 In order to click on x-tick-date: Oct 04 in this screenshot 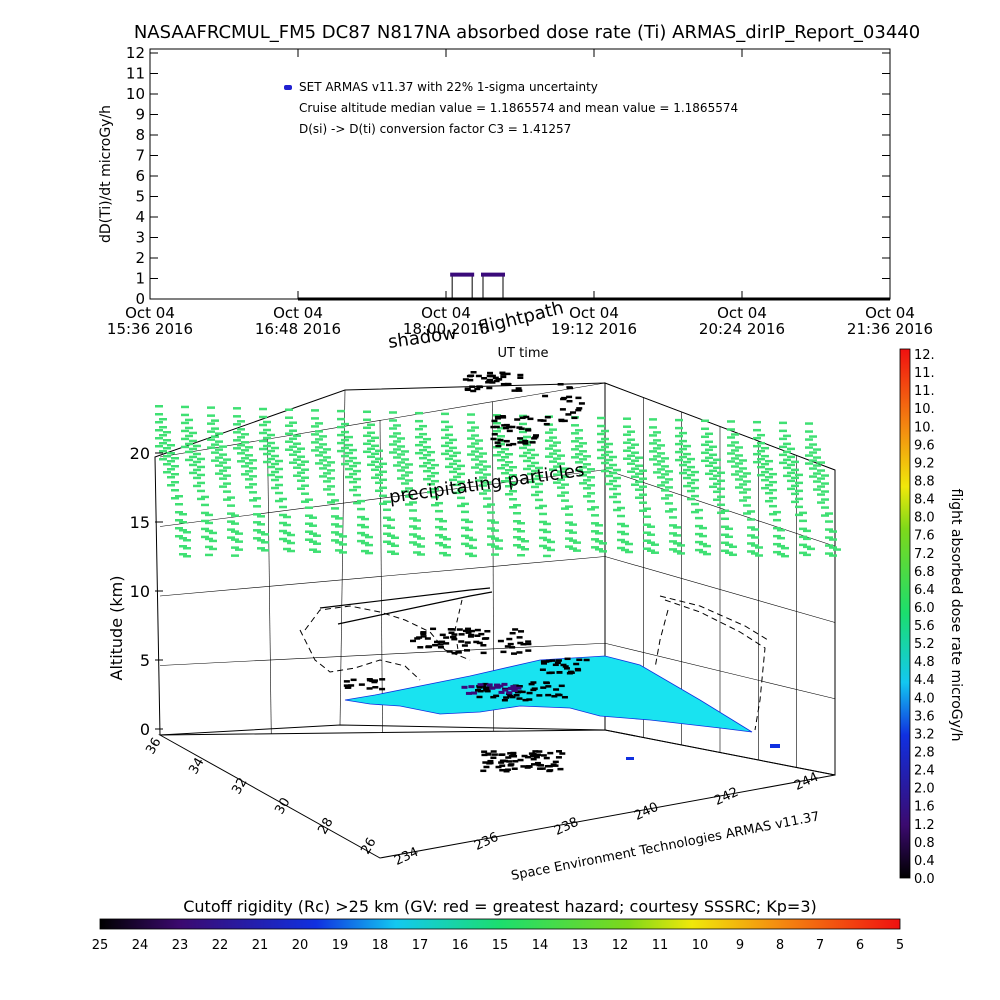, I will do `click(742, 313)`.